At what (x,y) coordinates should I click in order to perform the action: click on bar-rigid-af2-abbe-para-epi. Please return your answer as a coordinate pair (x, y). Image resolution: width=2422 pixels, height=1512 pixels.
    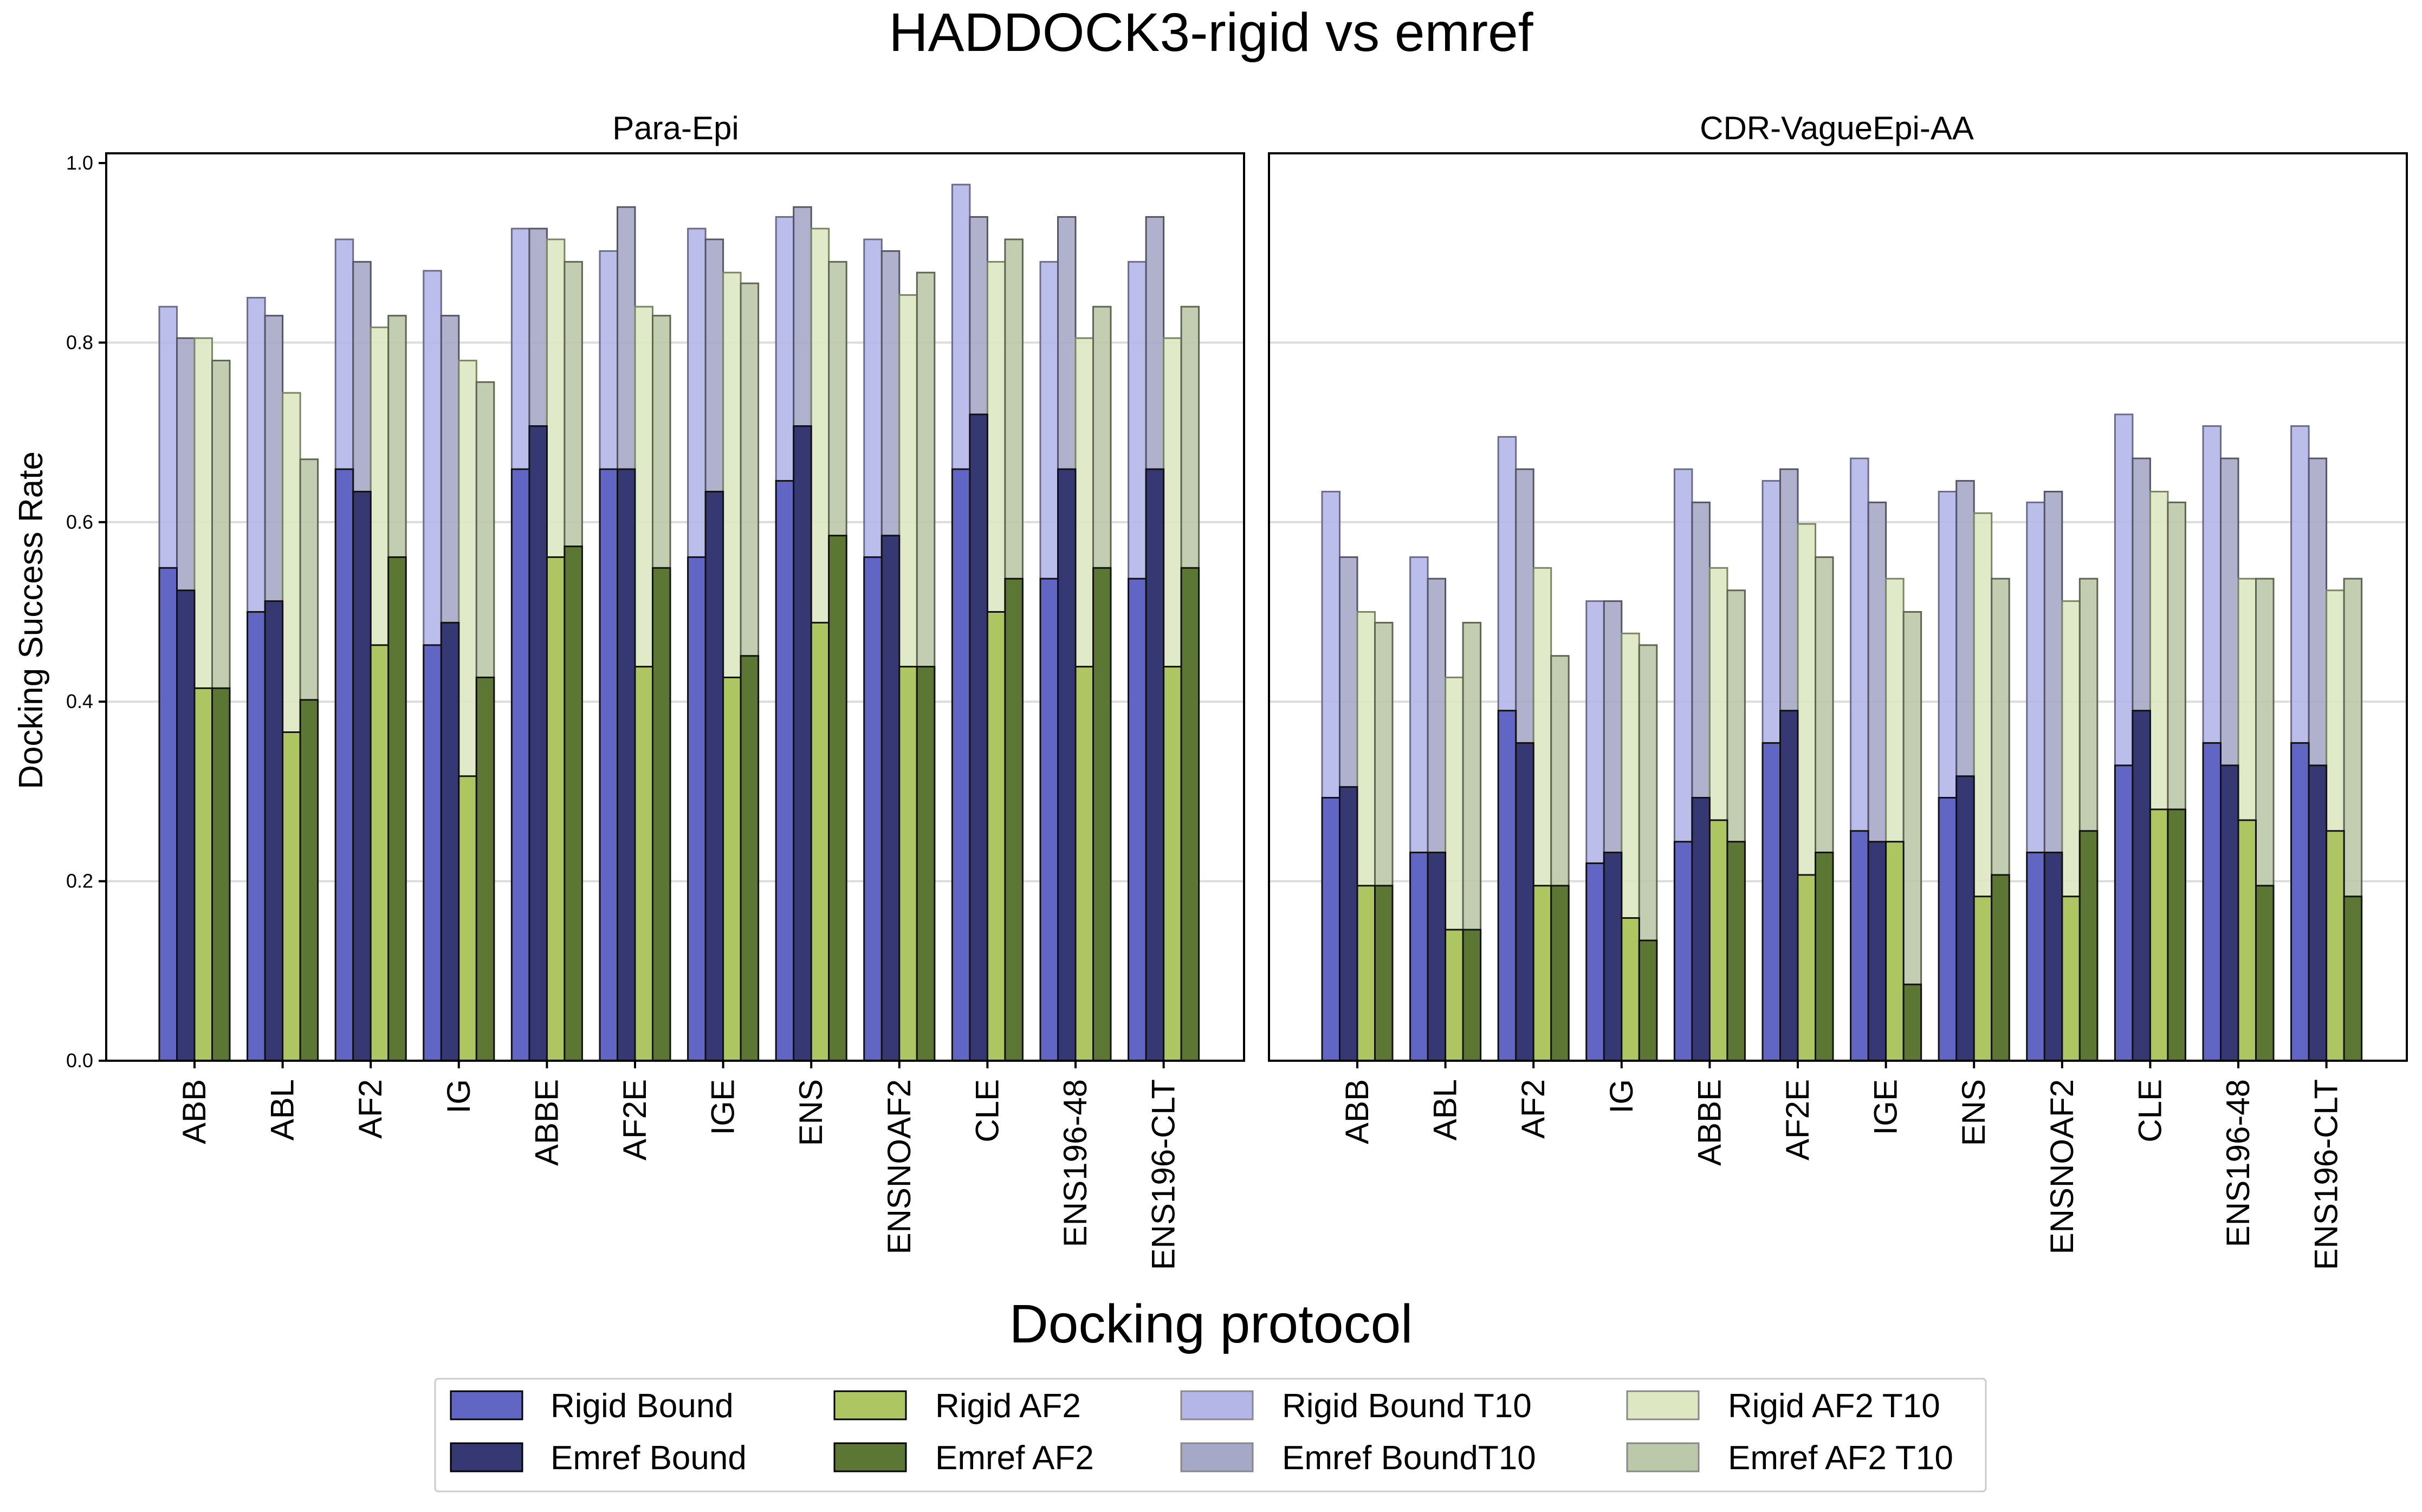
    Looking at the image, I should click on (556, 809).